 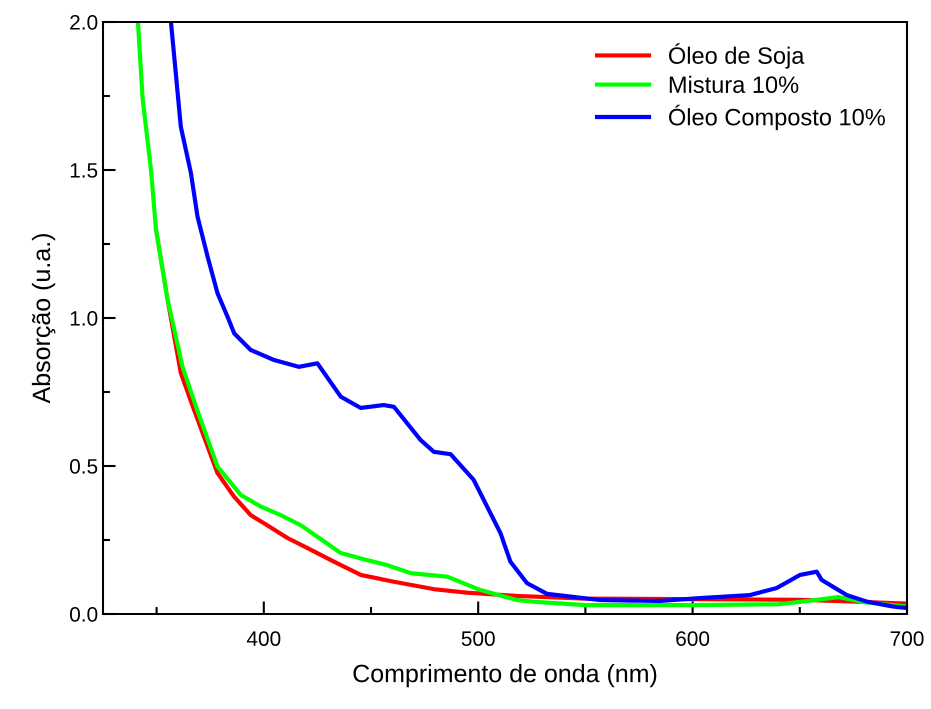 I want to click on y-tick-label: 1.0, so click(x=84, y=318).